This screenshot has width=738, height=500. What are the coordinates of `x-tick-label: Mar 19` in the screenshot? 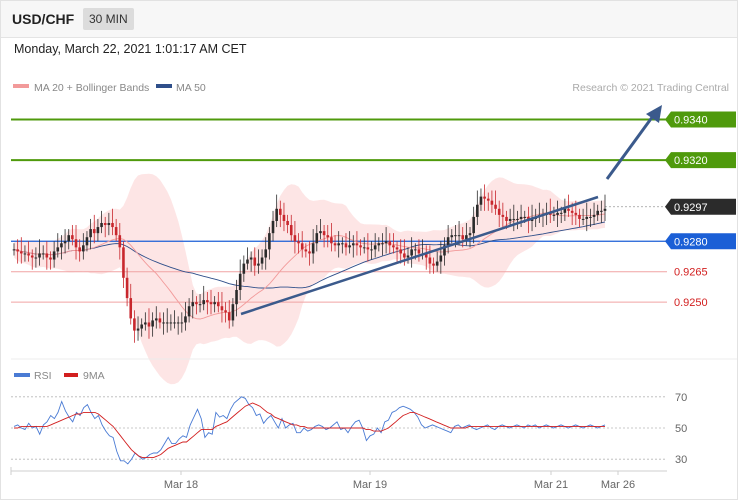 It's located at (370, 485).